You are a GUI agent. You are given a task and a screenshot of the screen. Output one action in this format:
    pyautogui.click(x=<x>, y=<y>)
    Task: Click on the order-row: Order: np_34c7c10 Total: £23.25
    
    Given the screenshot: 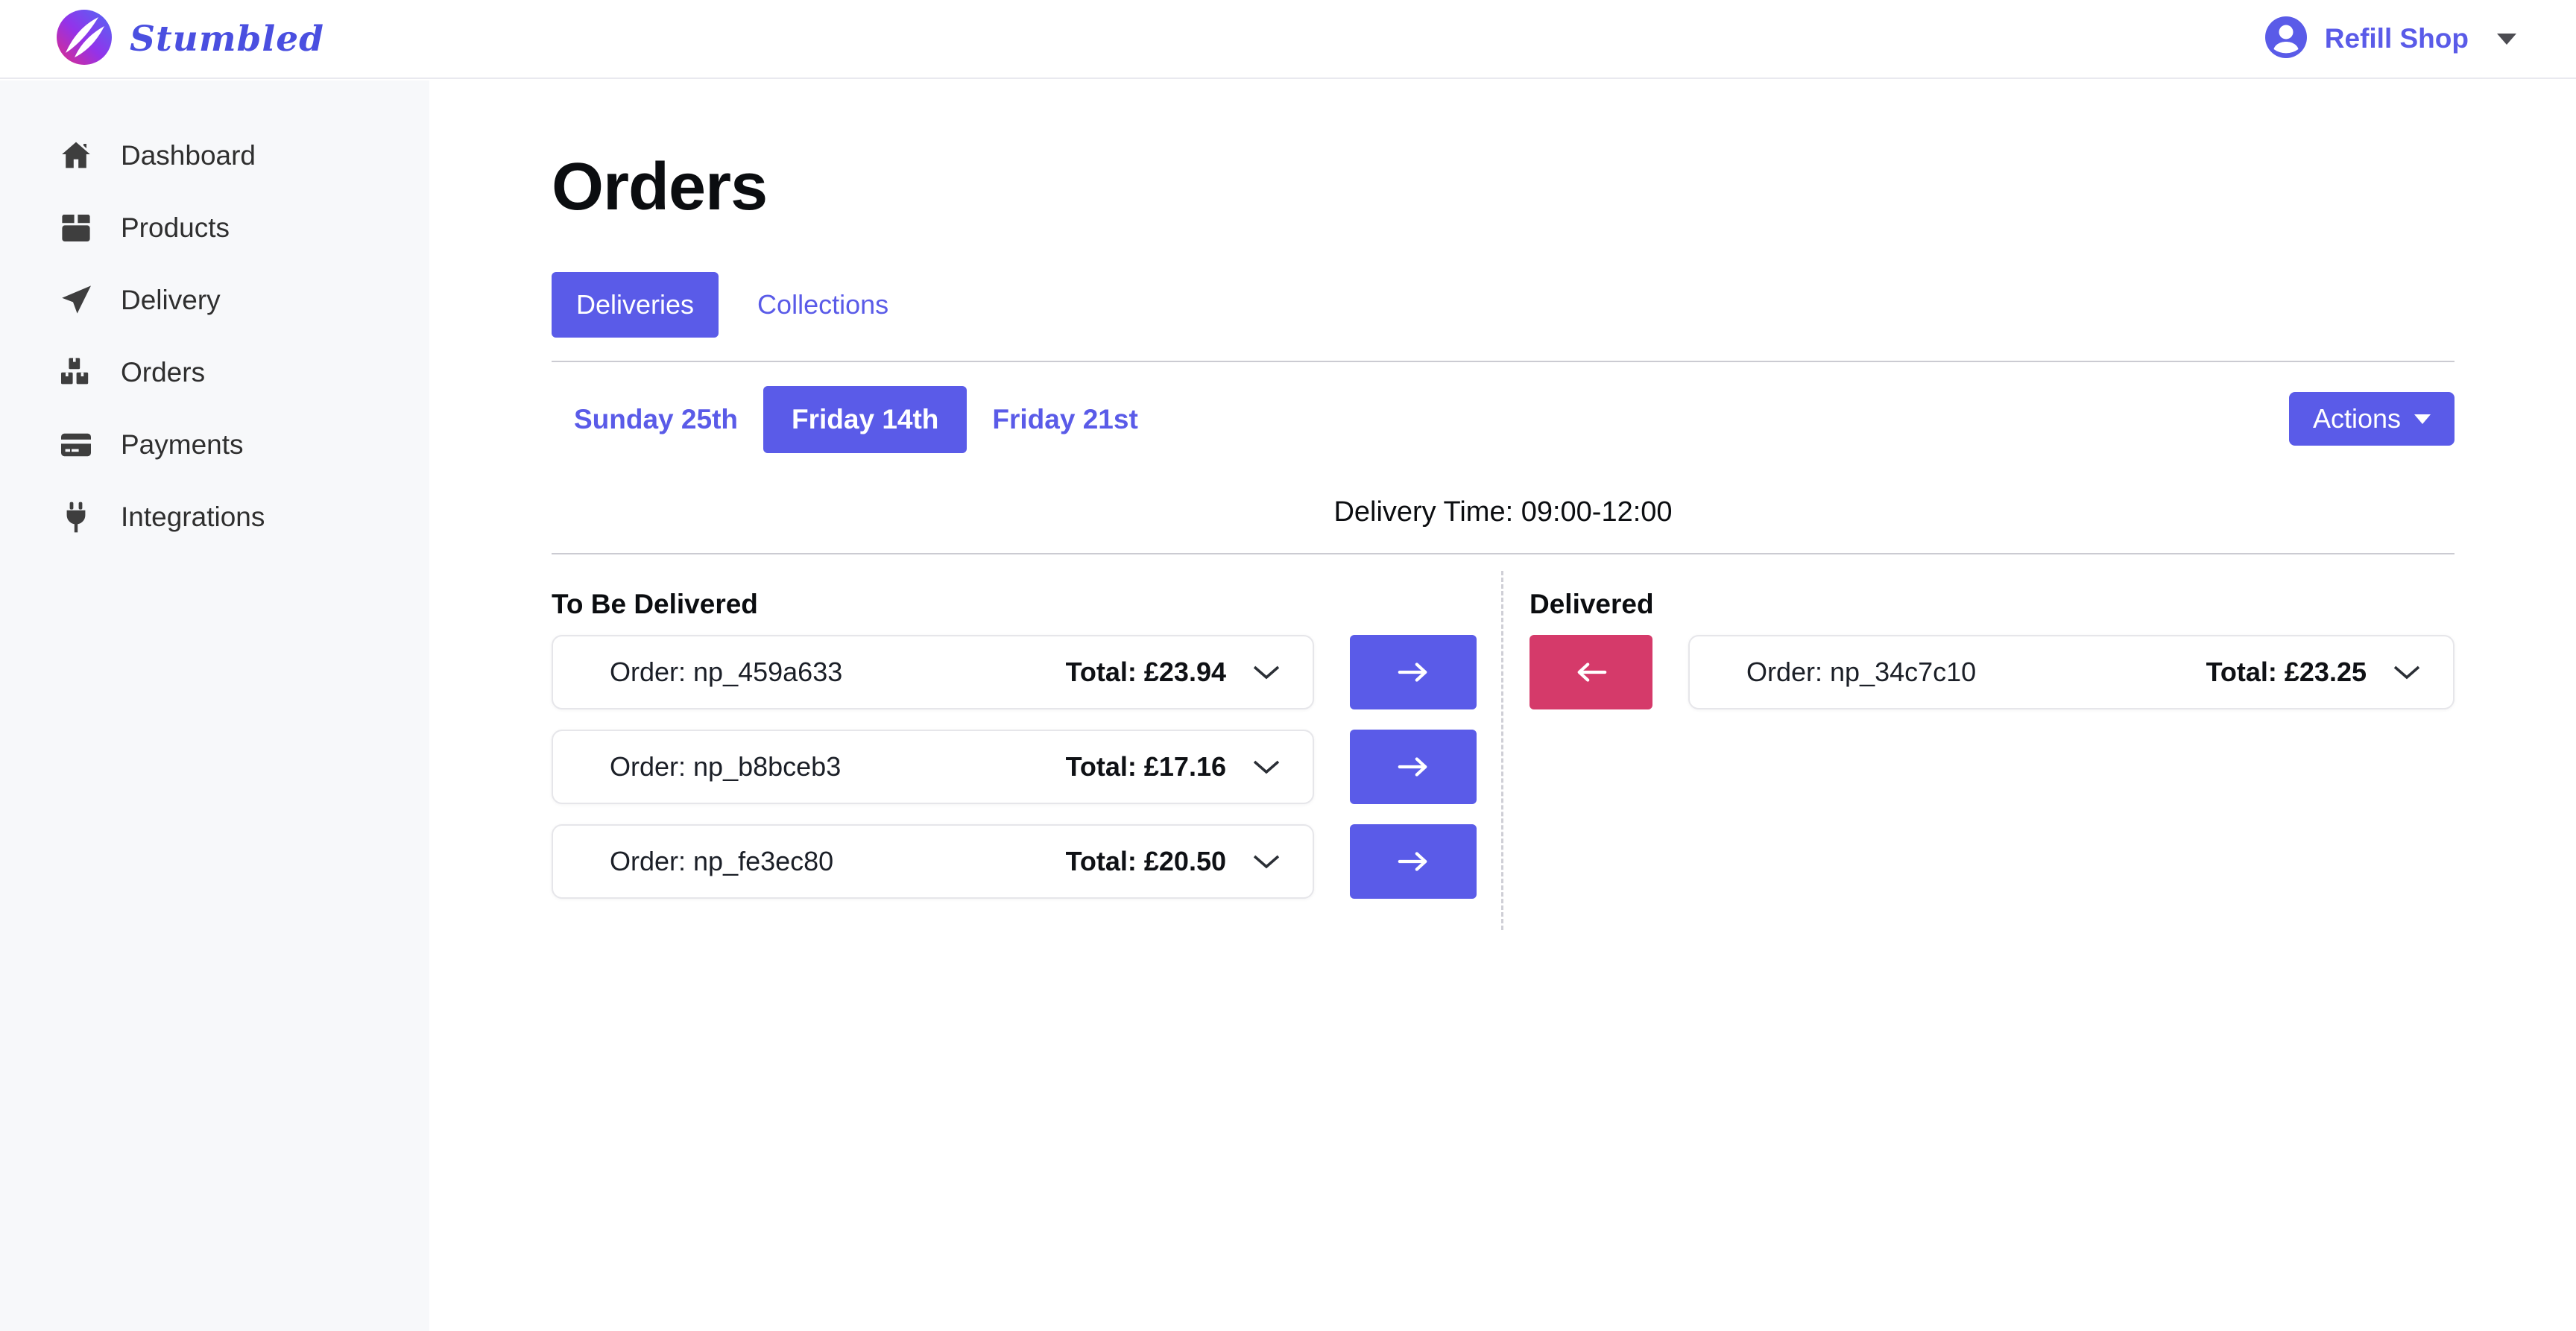 What is the action you would take?
    pyautogui.click(x=1992, y=672)
    